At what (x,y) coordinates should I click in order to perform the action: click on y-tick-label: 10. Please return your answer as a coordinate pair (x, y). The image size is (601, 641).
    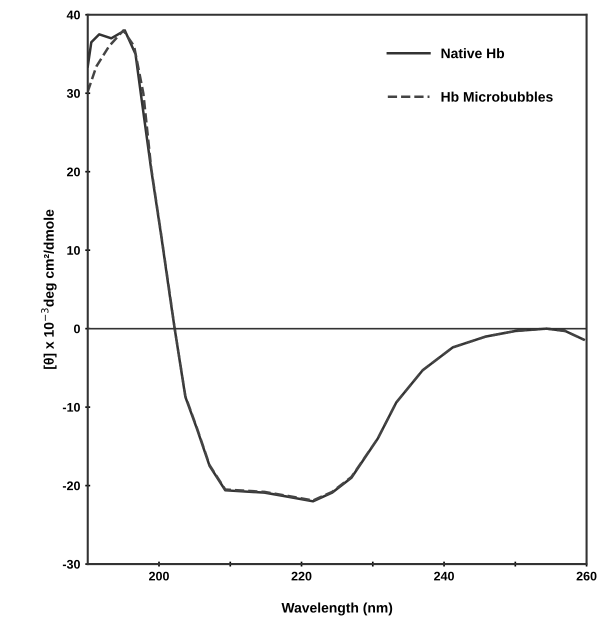
    Looking at the image, I should click on (73, 250).